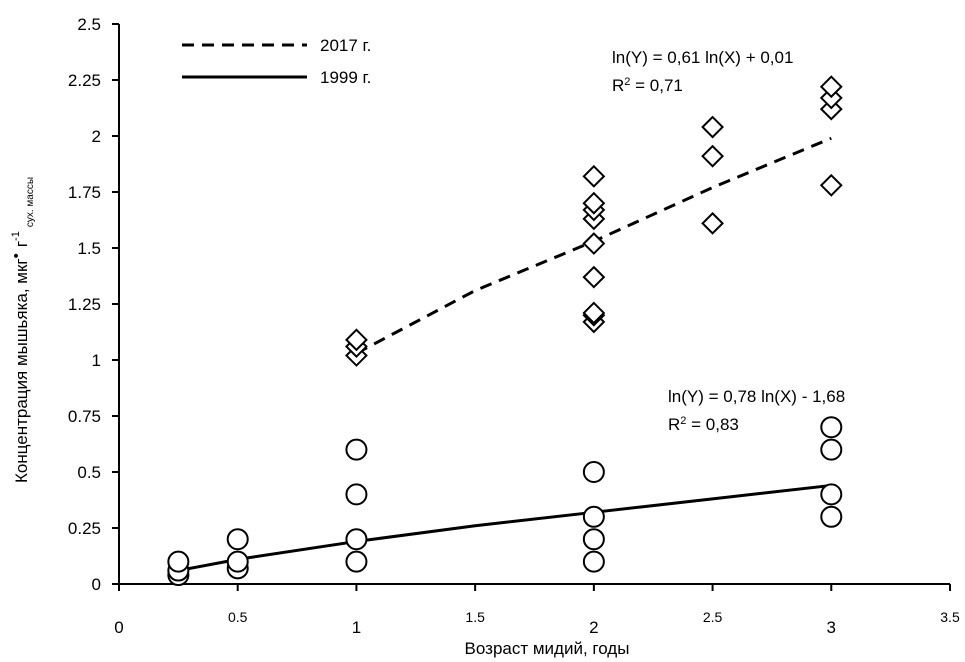 The height and width of the screenshot is (662, 965). I want to click on y-tick-label: 2.25, so click(84, 80).